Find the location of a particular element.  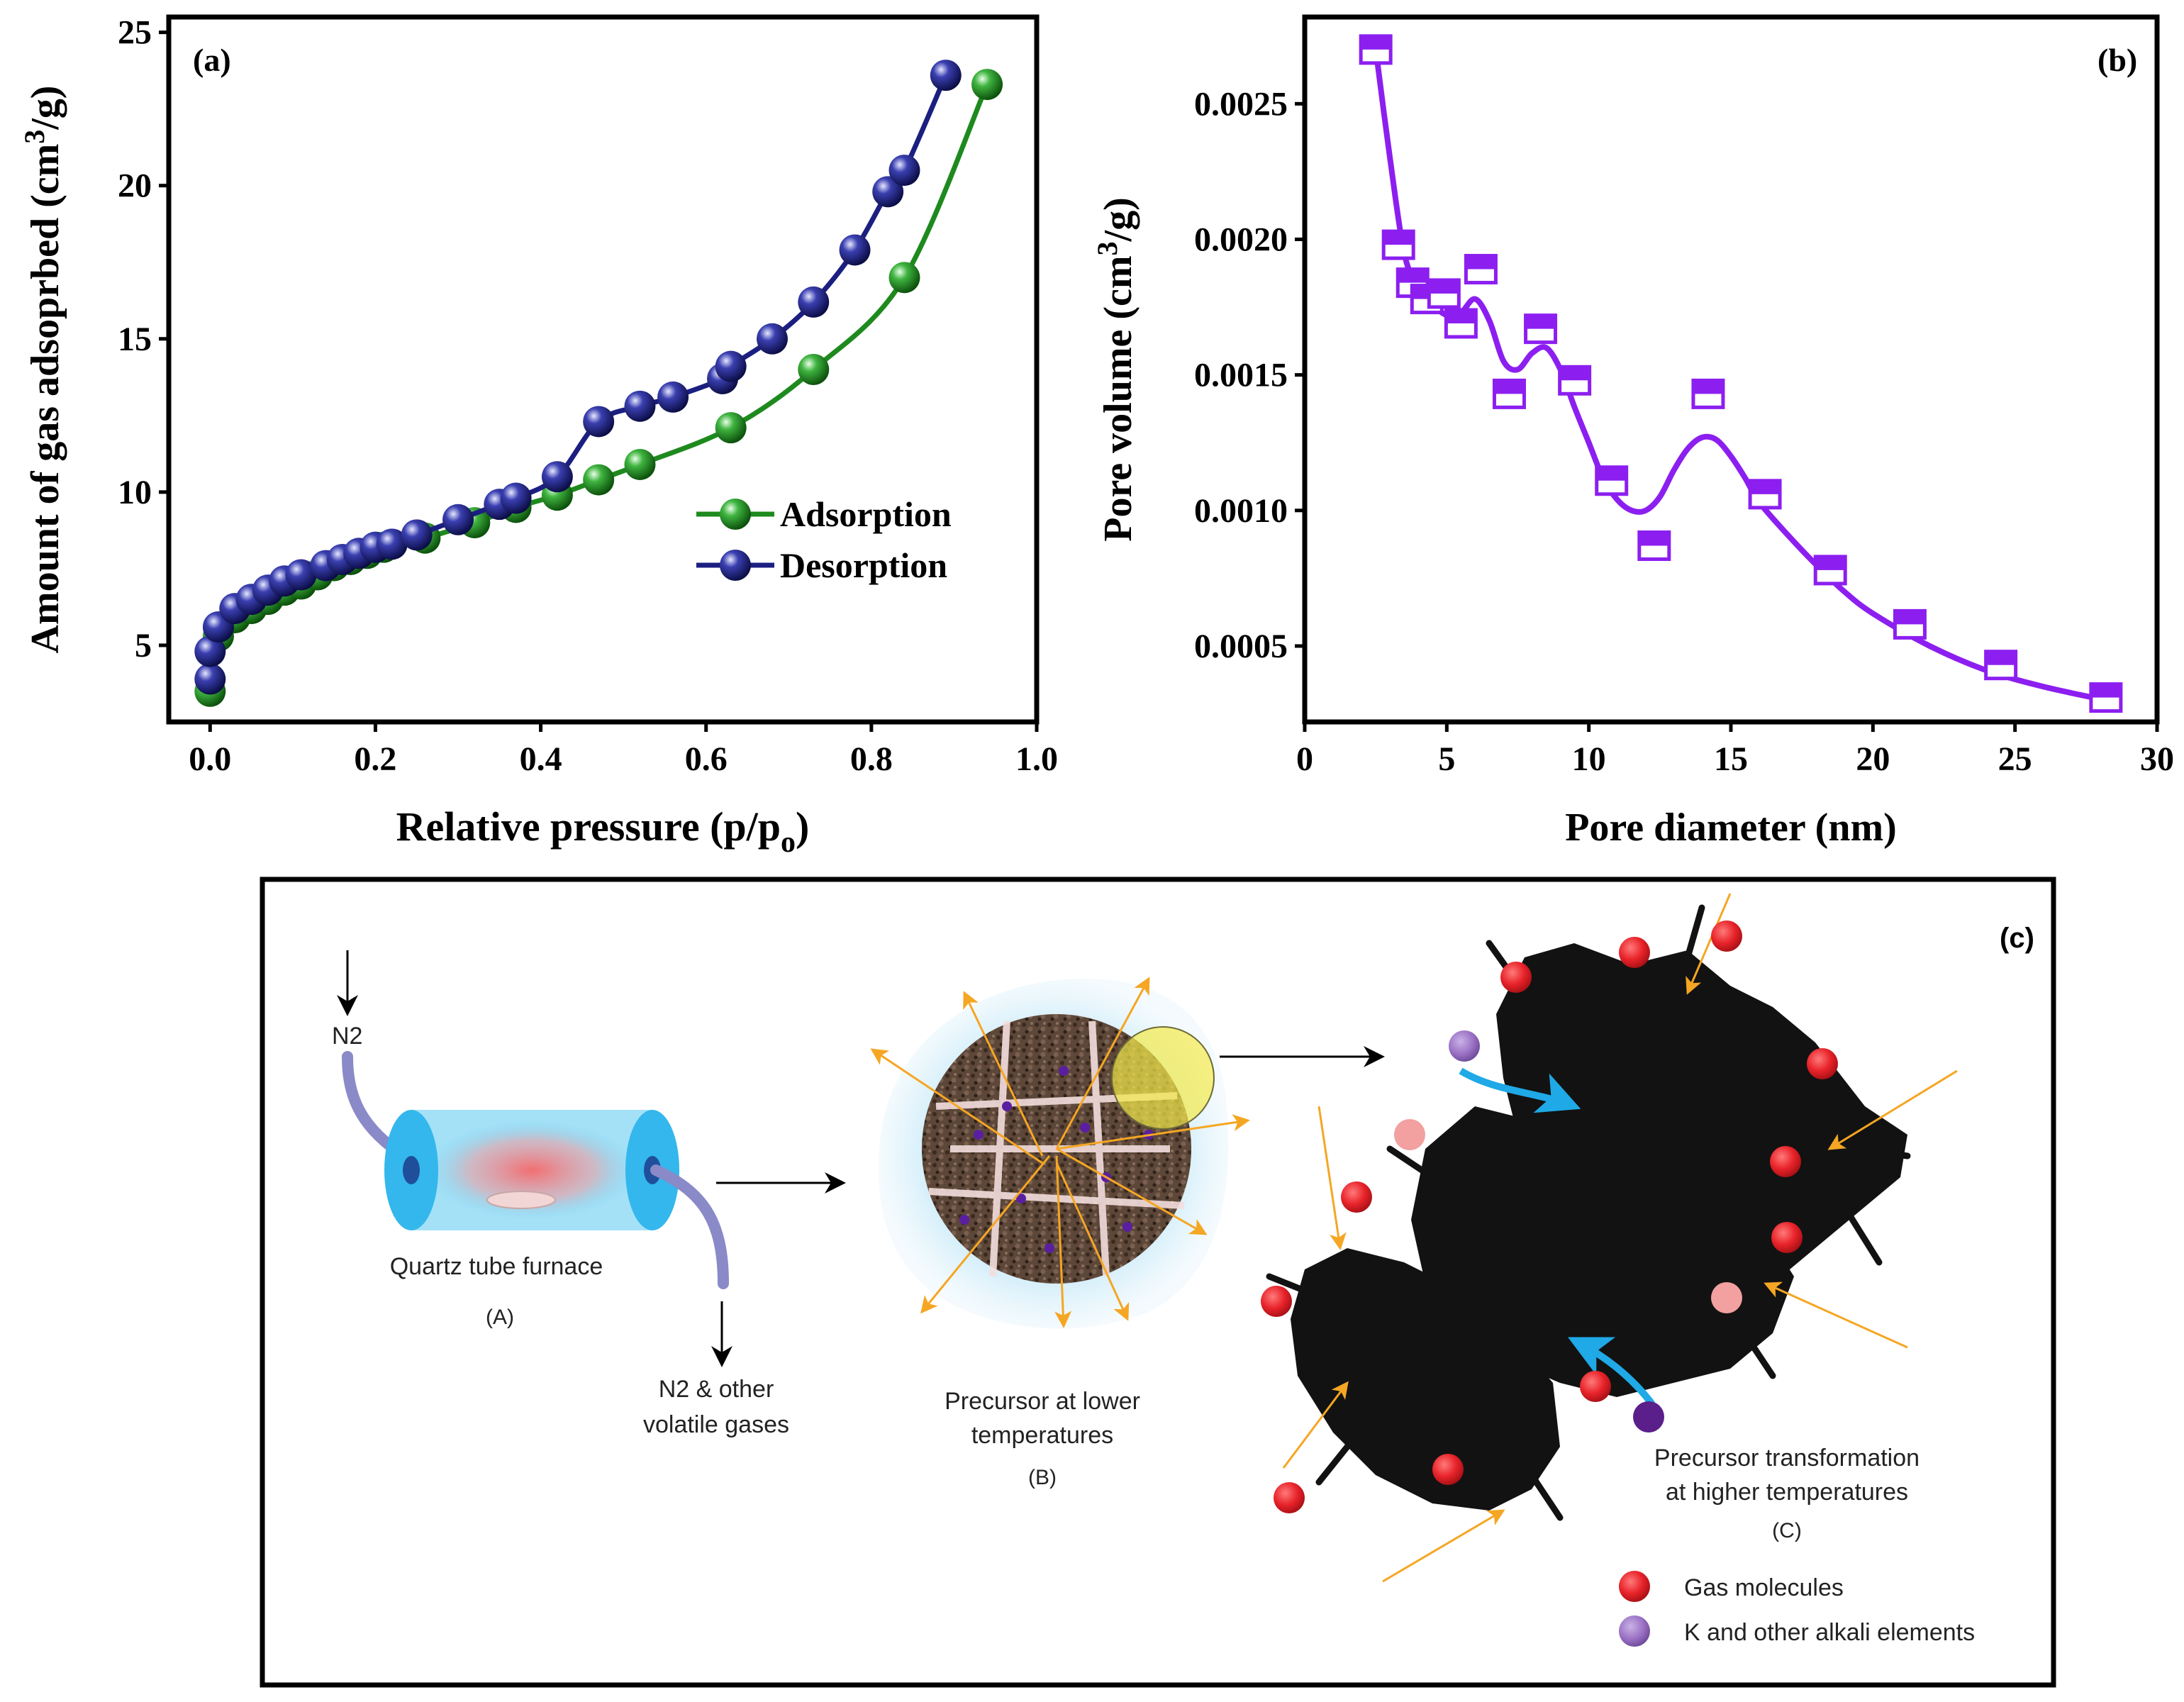

precursor-high-label-2: at higher temperatures is located at coordinates (1787, 1492).